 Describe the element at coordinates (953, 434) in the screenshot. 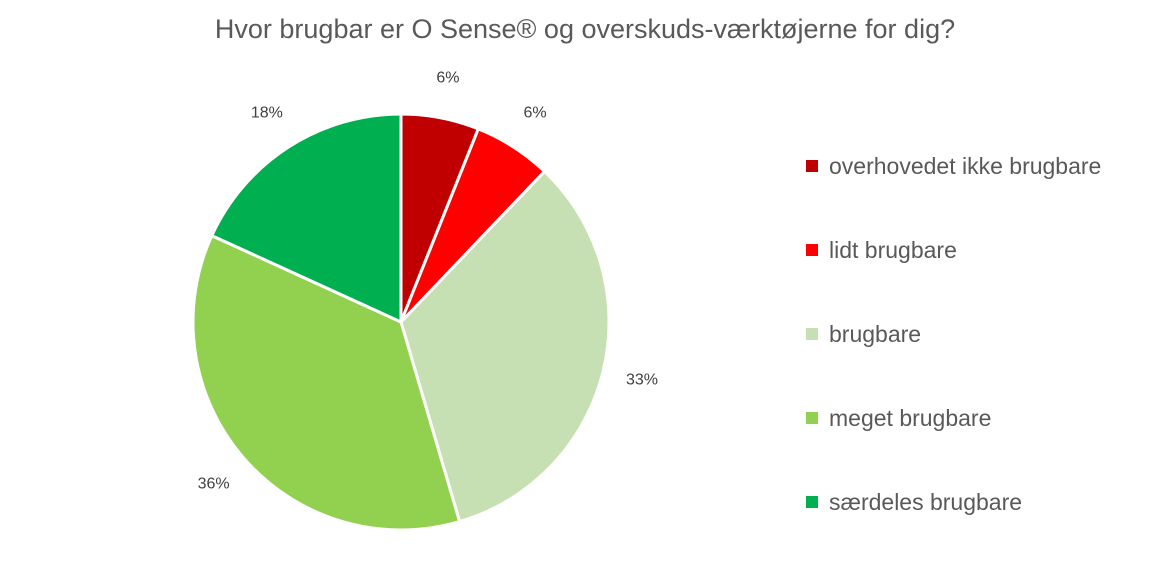

I see `legend-item-meget-brugbare: meget brugbare` at that location.